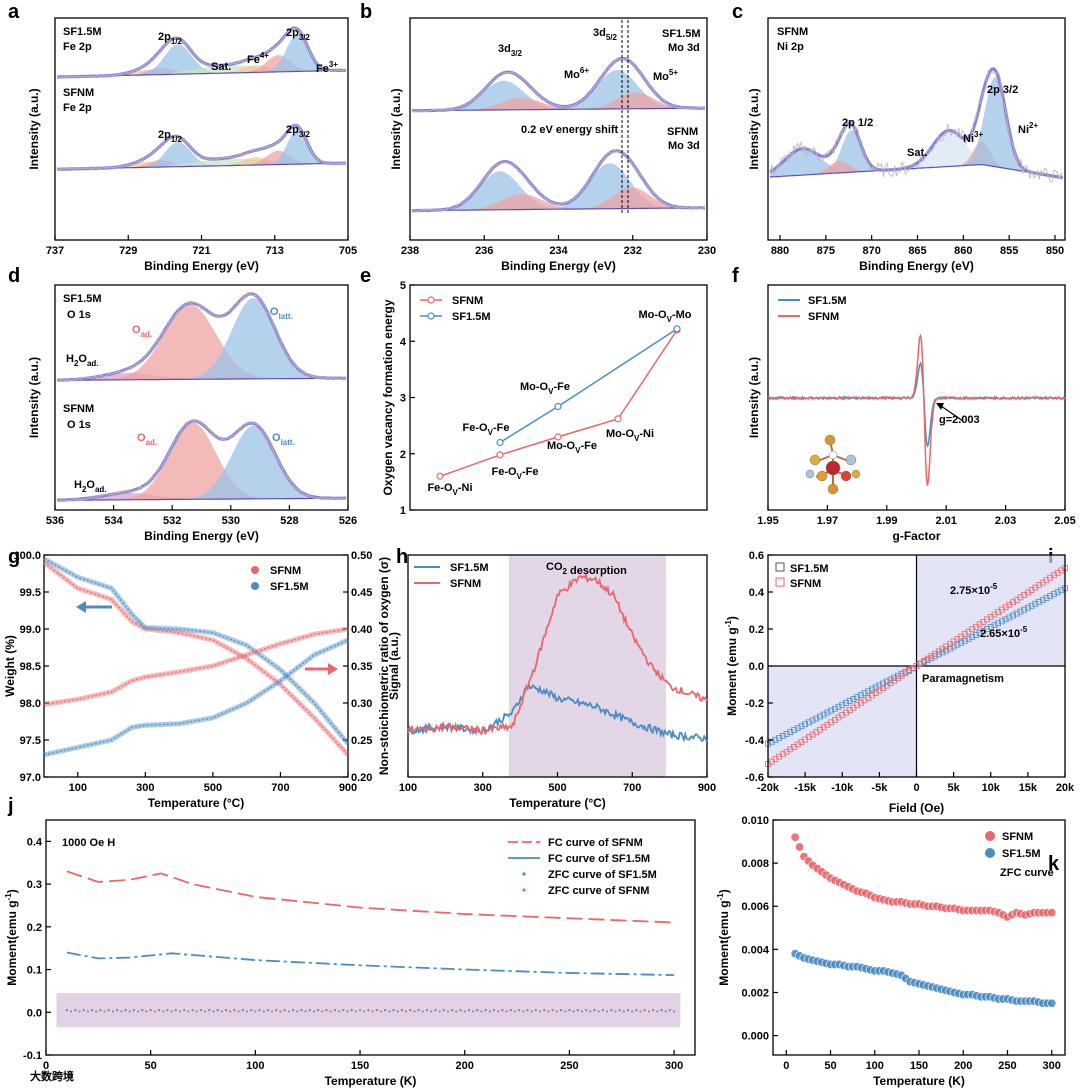  I want to click on panel-d-ylabel: Intensity (a.u.), so click(34, 397).